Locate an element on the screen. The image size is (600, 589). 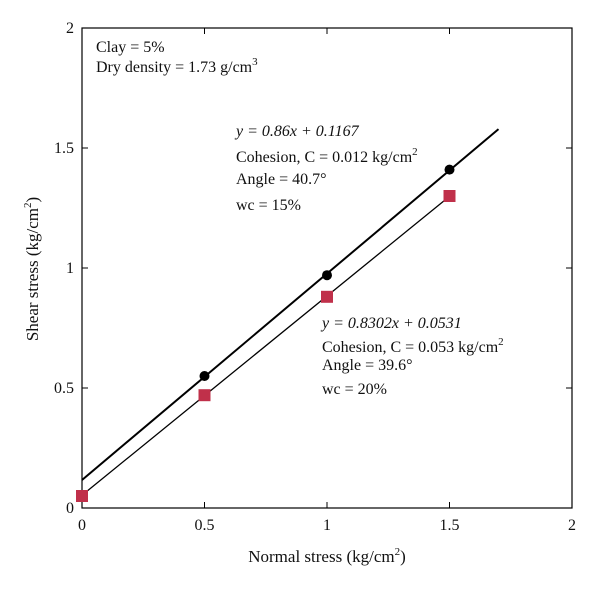
x-tick: 0 is located at coordinates (82, 281).